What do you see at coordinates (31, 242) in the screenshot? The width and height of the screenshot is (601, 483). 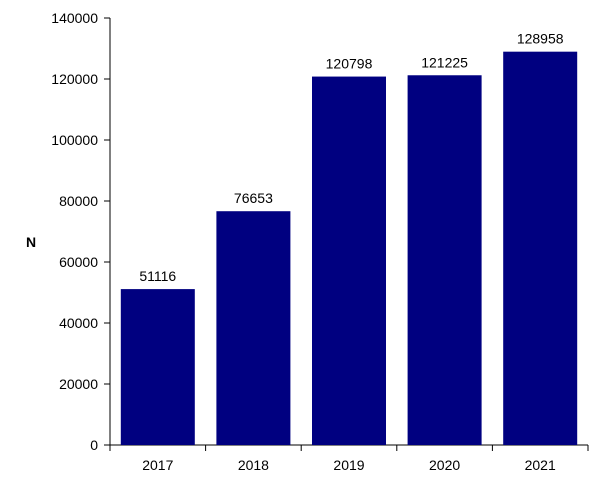 I see `y-axis-label: N` at bounding box center [31, 242].